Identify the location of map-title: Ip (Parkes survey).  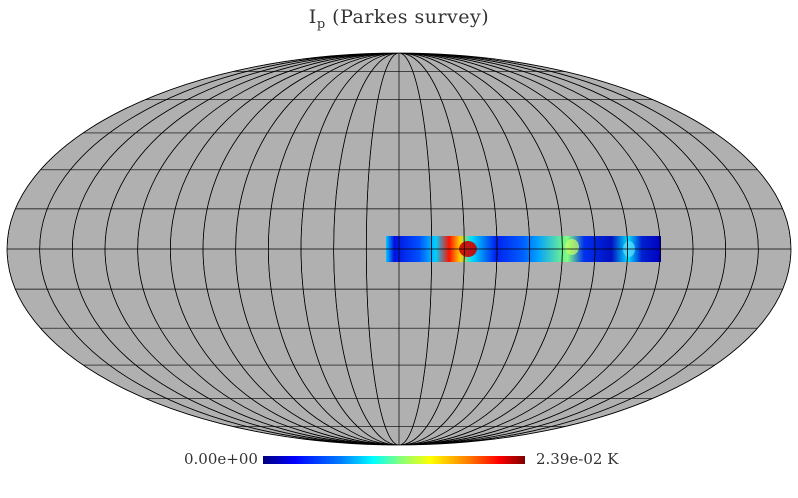
(399, 19).